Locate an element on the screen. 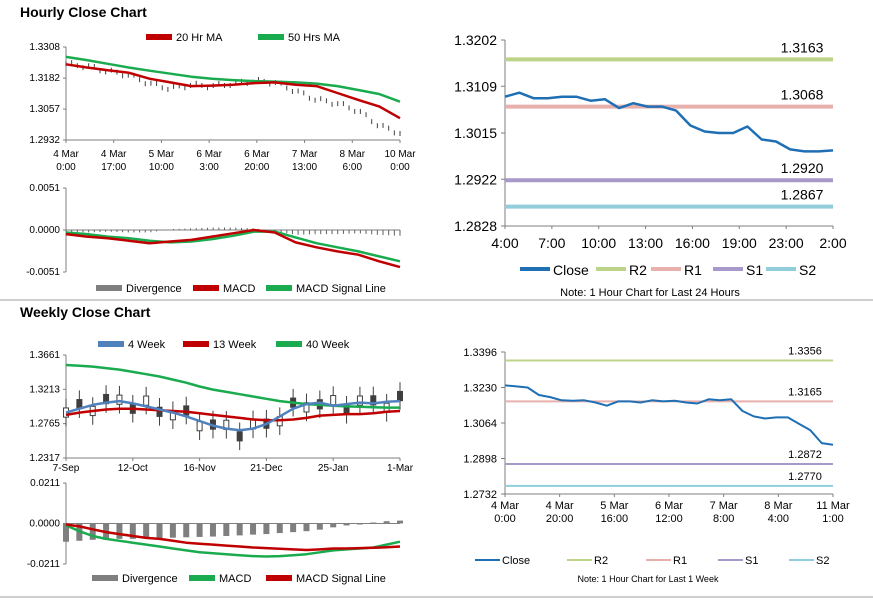 The image size is (873, 601). hourly-macd-y-tick-label: 0.0000 is located at coordinates (44, 230).